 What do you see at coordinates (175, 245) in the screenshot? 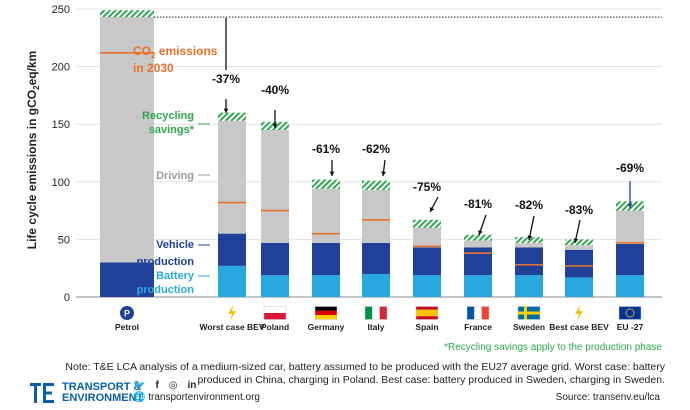
I see `vehicle-legend-line1: Vehicle` at bounding box center [175, 245].